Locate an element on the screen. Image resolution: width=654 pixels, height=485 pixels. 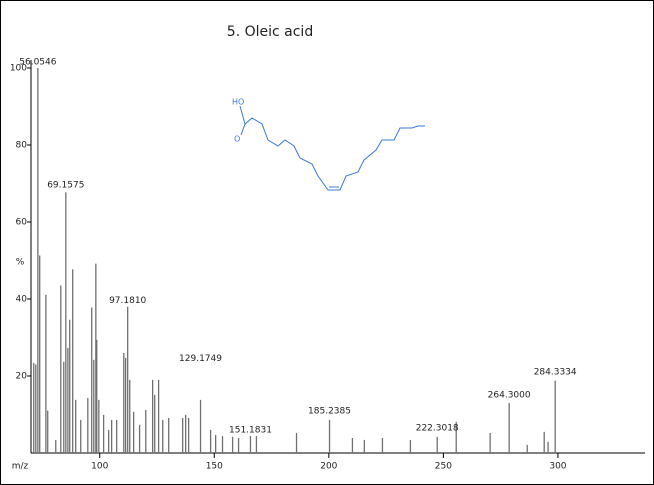
carbon-chain is located at coordinates (334, 154).